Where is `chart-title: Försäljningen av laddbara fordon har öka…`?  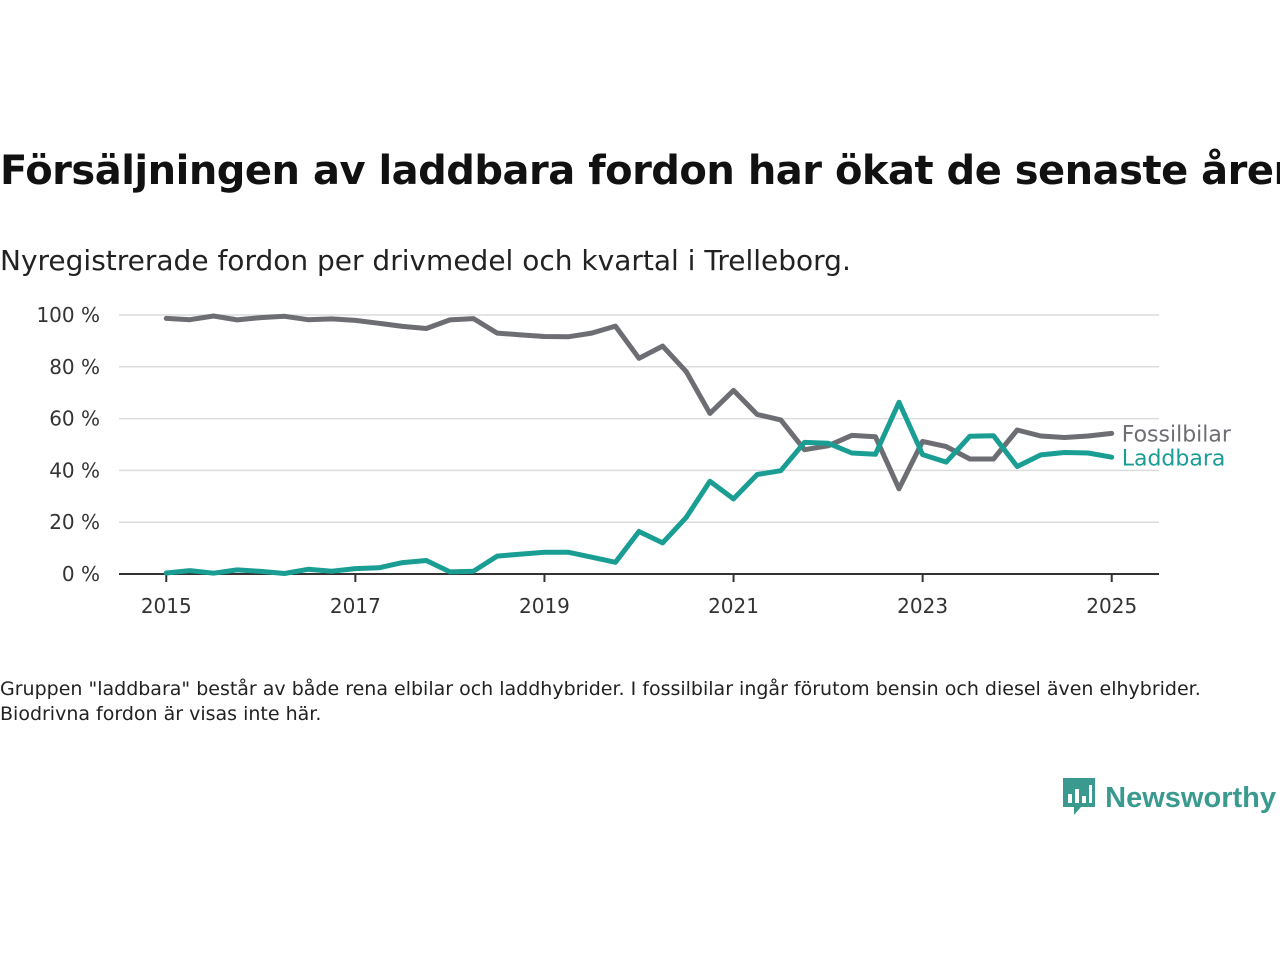
chart-title: Försäljningen av laddbara fordon har öka… is located at coordinates (640, 171).